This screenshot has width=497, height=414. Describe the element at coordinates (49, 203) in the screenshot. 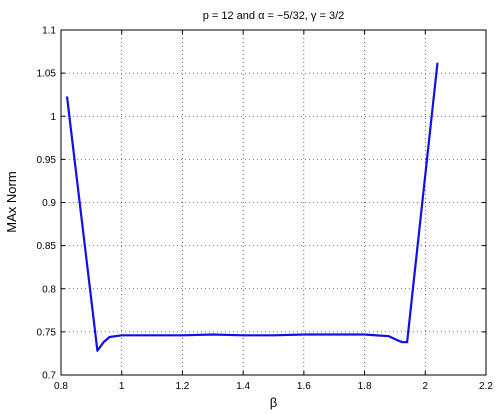

I see `y-tick-label: 0.9` at that location.